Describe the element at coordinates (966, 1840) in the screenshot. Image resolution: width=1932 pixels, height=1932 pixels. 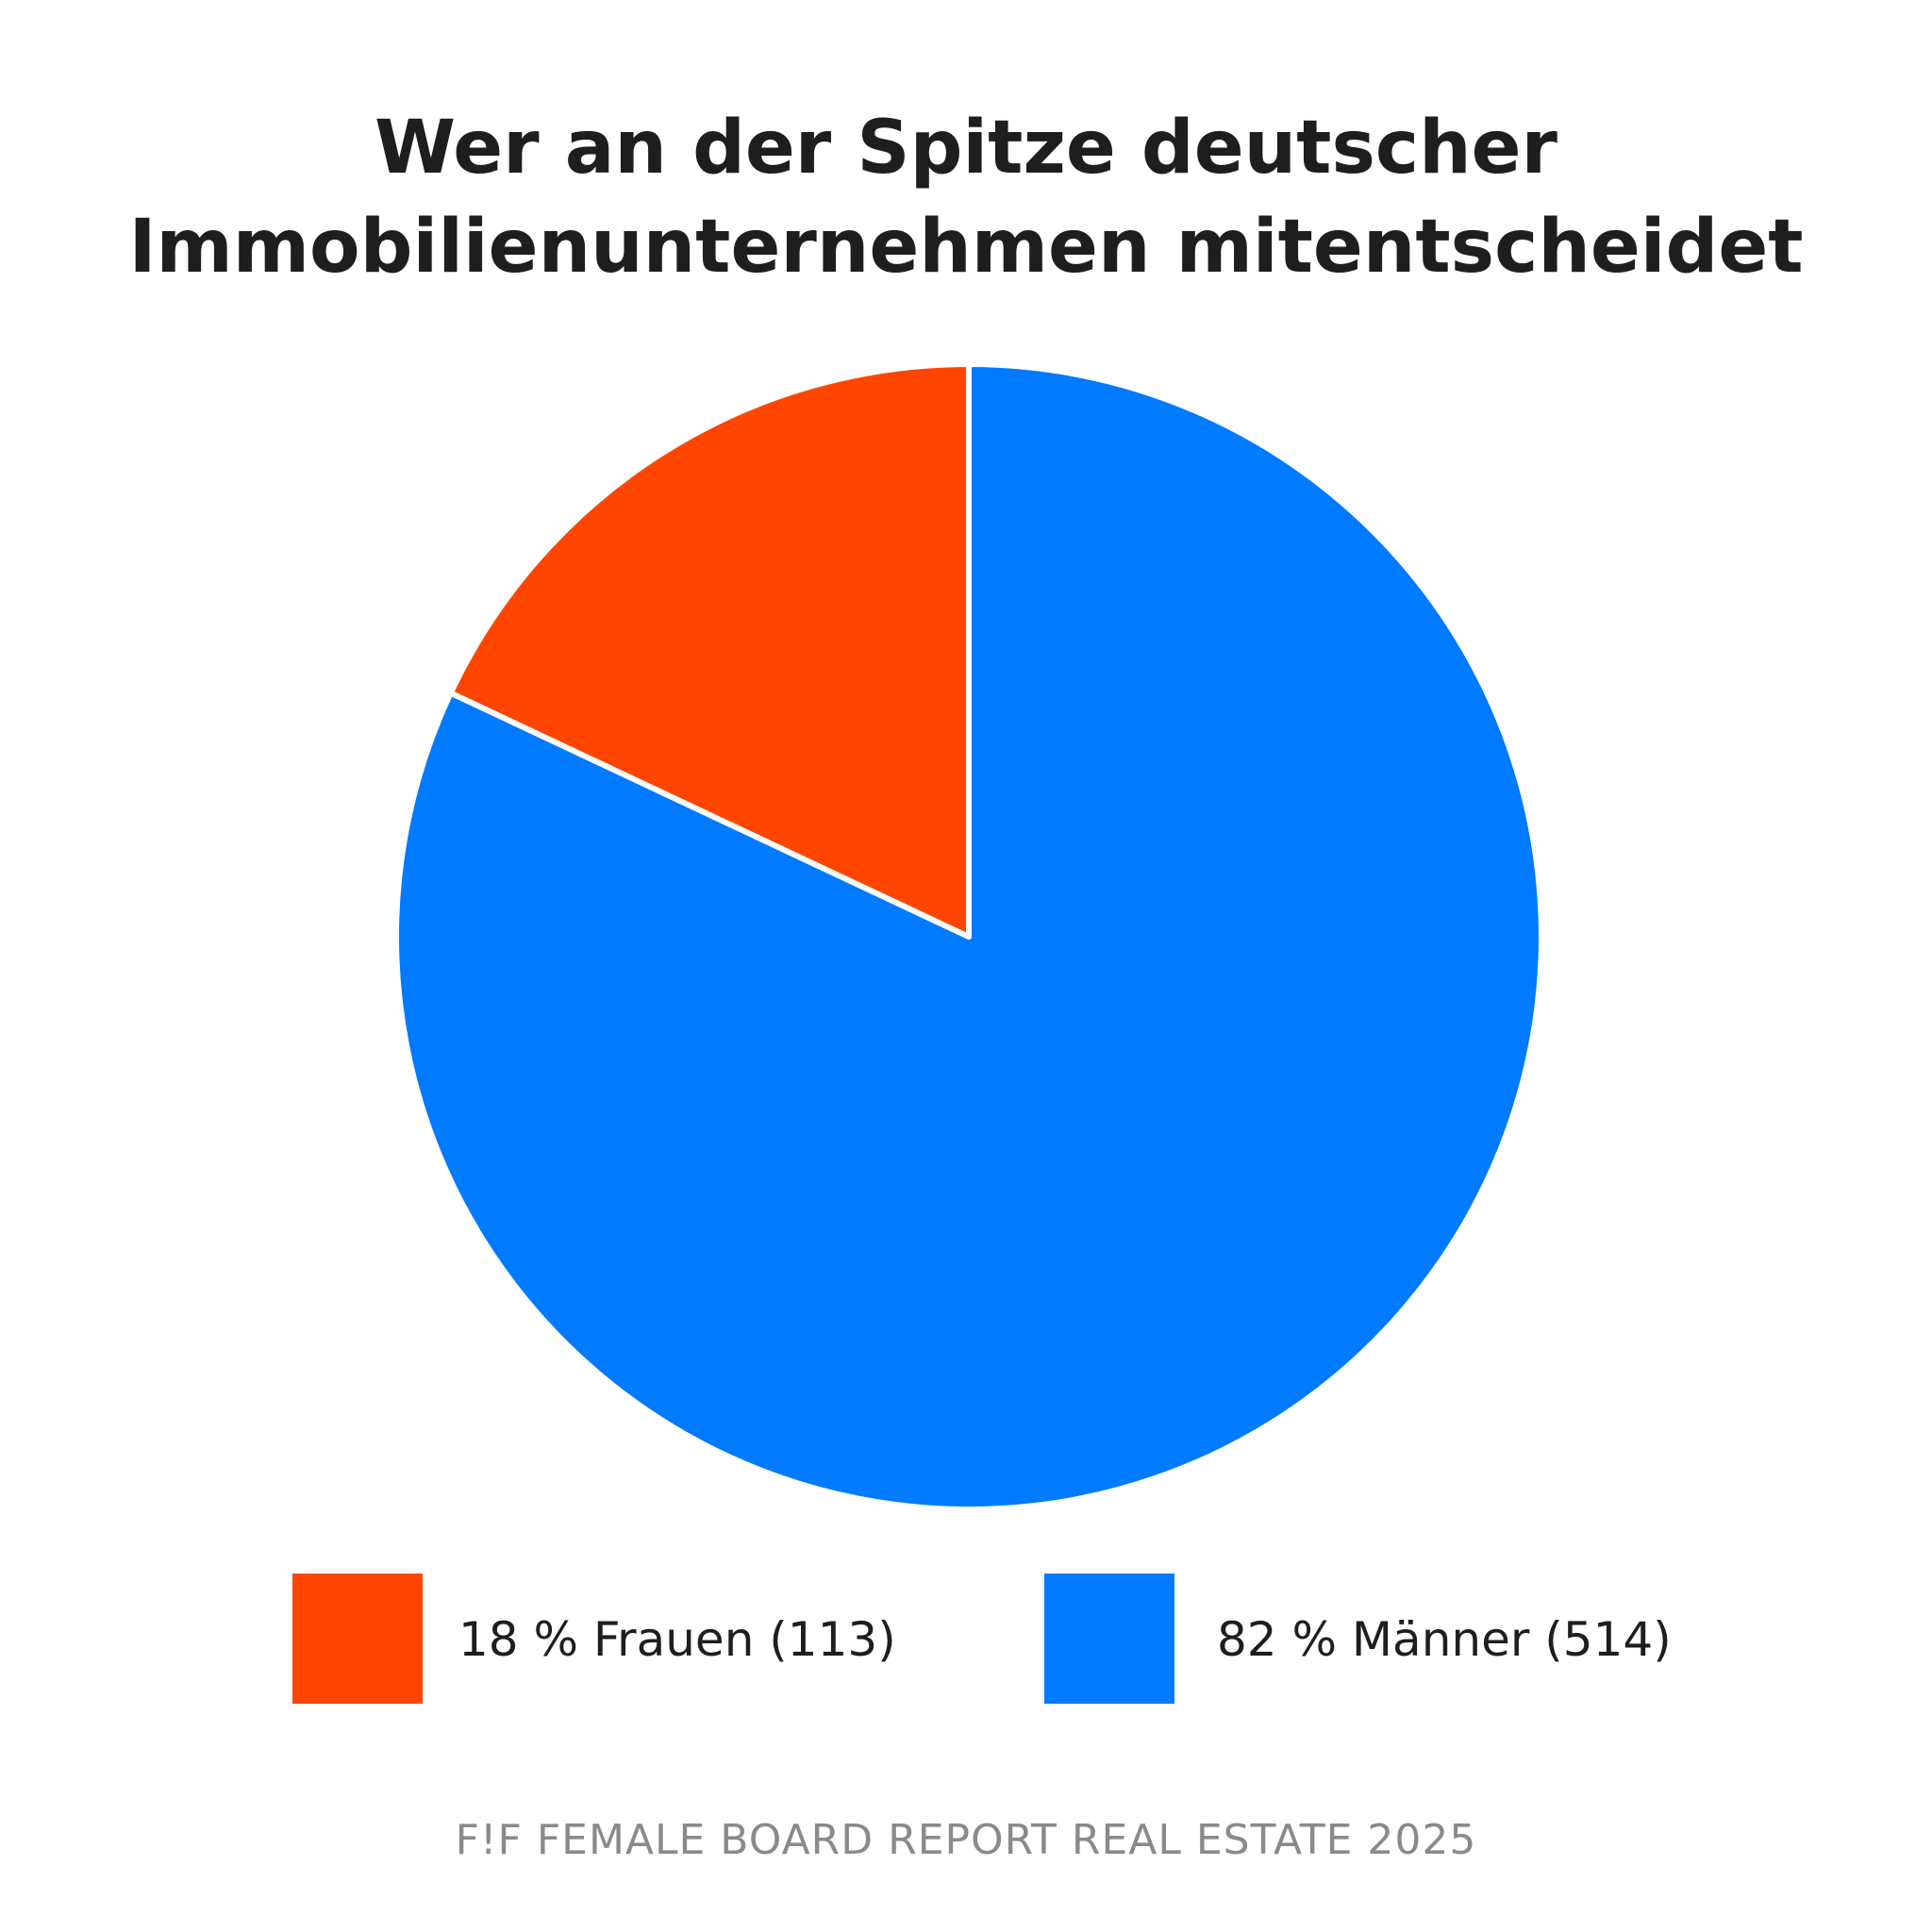
I see `source-footer: F!F FEMALE BOARD REPORT REAL ESTATE 2025` at that location.